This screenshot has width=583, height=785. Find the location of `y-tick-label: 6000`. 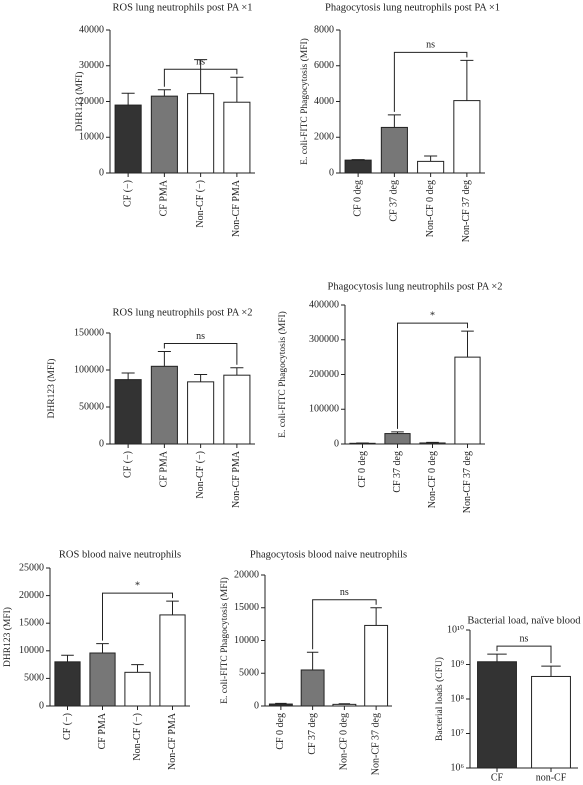

y-tick-label: 6000 is located at coordinates (324, 65).